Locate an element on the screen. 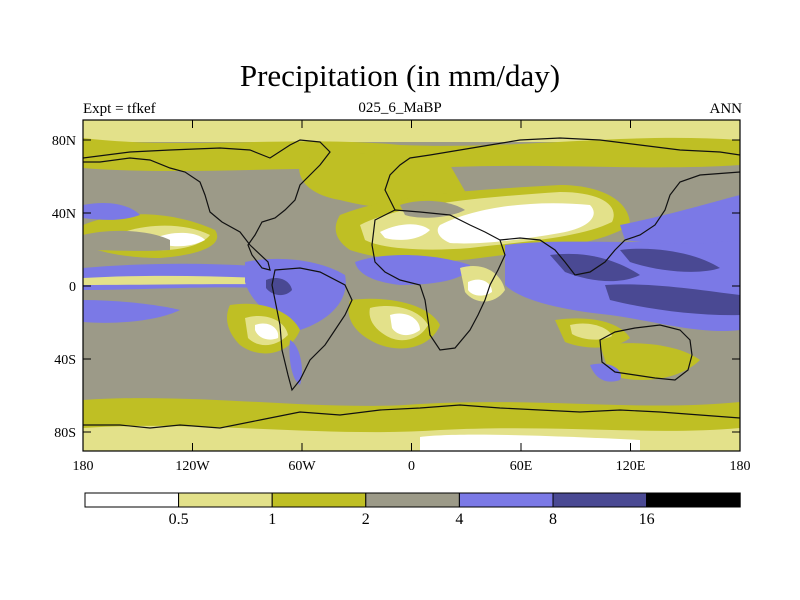 This screenshot has width=800, height=600. south-atlantic-white is located at coordinates (405, 324).